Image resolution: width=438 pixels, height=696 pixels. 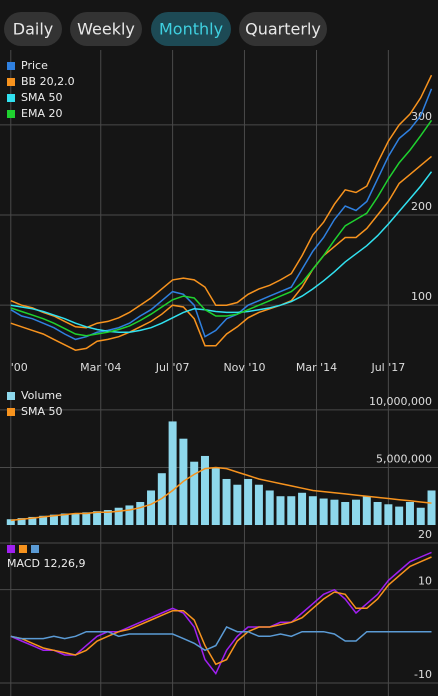 I want to click on tab-label: Weekly, so click(x=106, y=29).